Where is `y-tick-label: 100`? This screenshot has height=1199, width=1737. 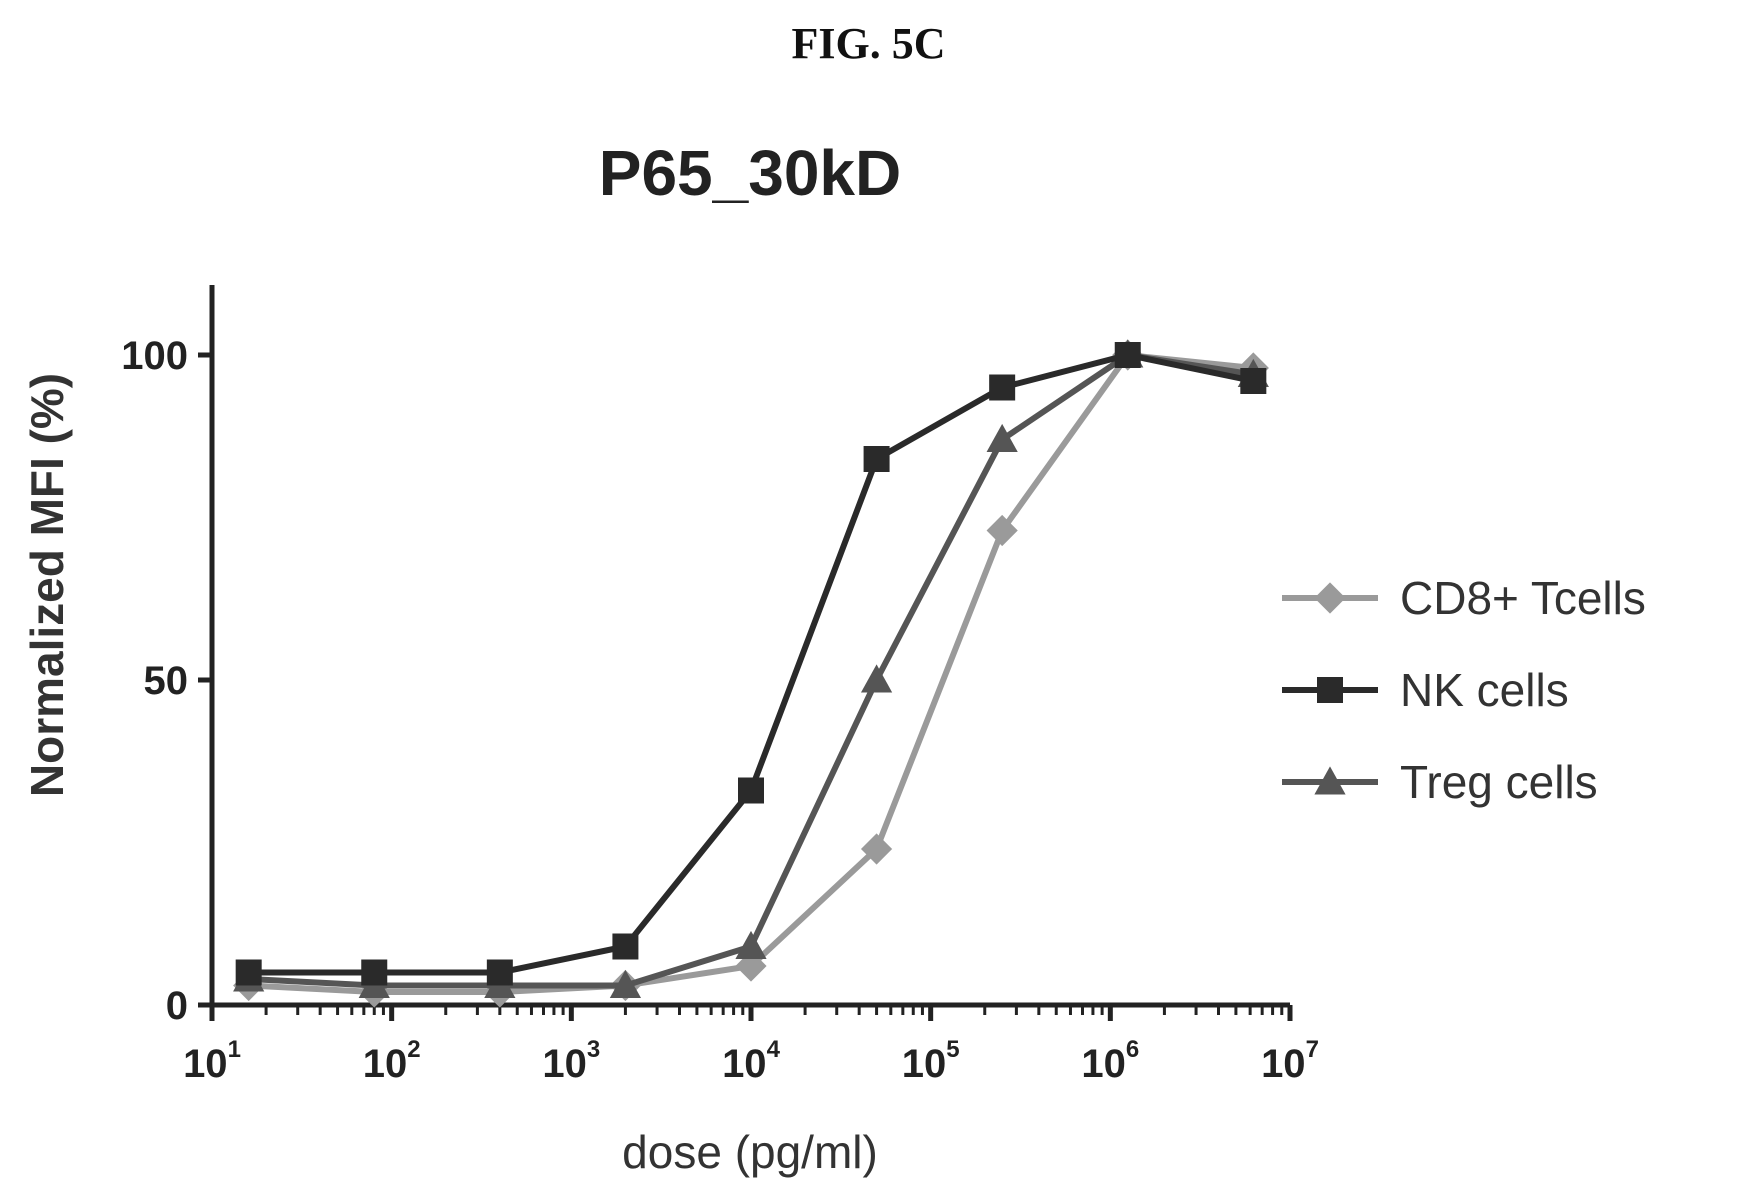 y-tick-label: 100 is located at coordinates (154, 356).